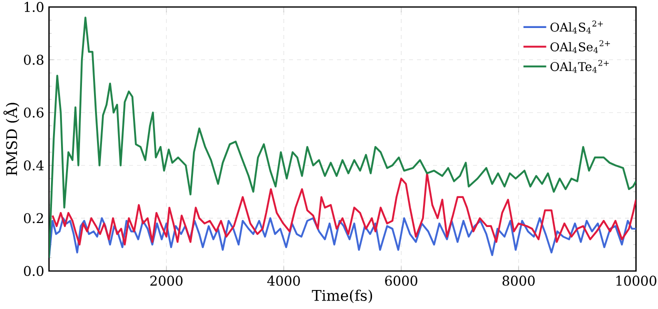 The height and width of the screenshot is (309, 658). What do you see at coordinates (34, 7) in the screenshot?
I see `y-tick-label: 1.0` at bounding box center [34, 7].